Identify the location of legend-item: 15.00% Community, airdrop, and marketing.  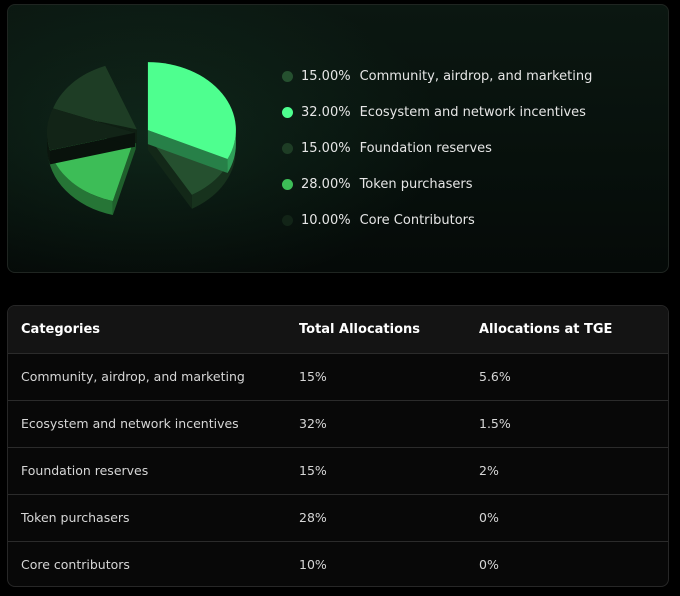
(437, 76).